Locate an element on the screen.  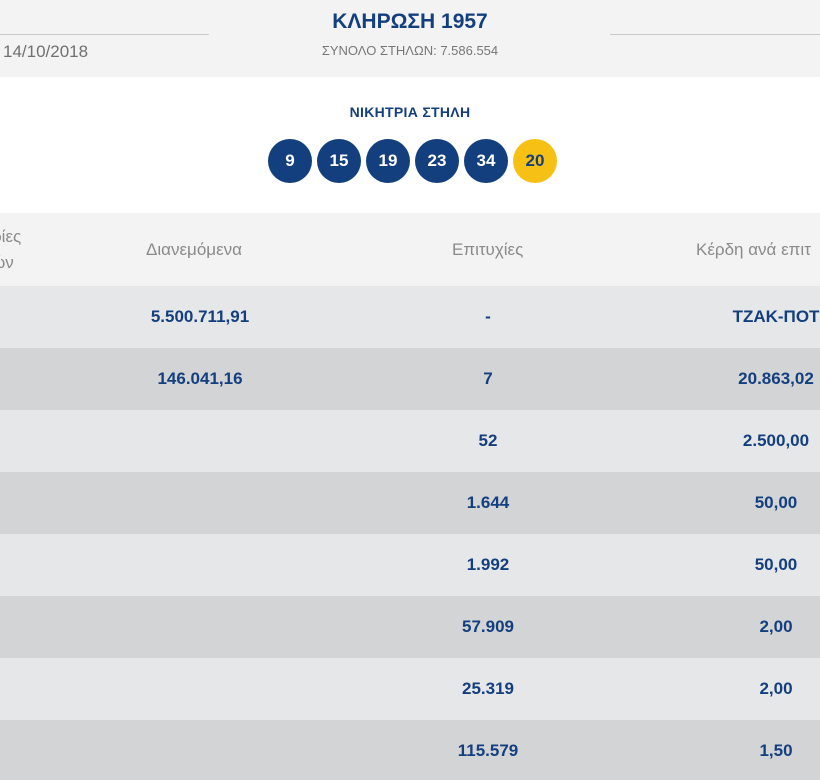
row-winners: 7 is located at coordinates (488, 378).